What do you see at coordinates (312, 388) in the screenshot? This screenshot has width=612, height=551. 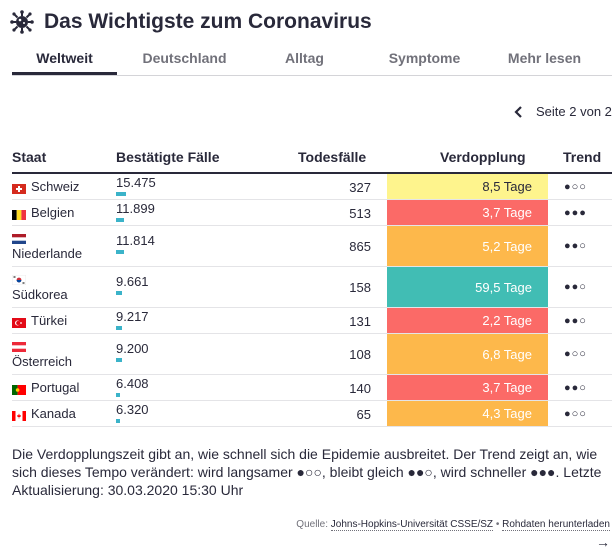 I see `table-row: Portugal 6.408 140 3,7 Tage ●●○` at bounding box center [312, 388].